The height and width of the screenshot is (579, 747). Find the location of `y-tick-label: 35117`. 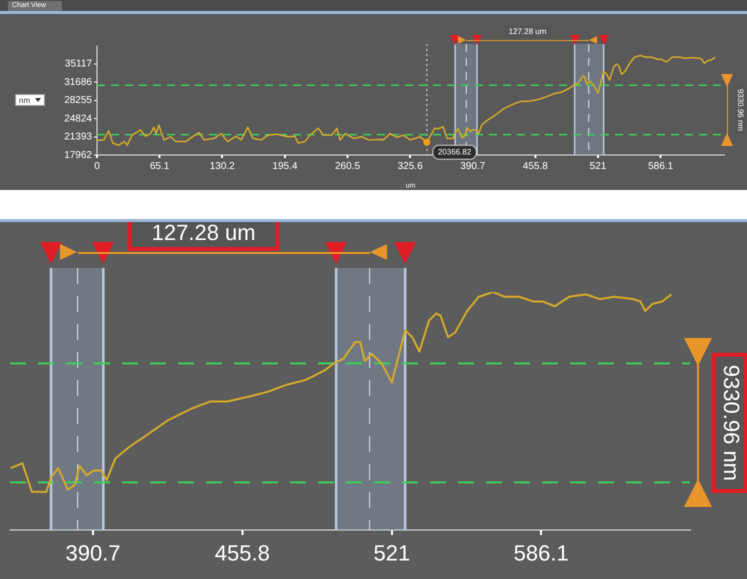

y-tick-label: 35117 is located at coordinates (78, 64).